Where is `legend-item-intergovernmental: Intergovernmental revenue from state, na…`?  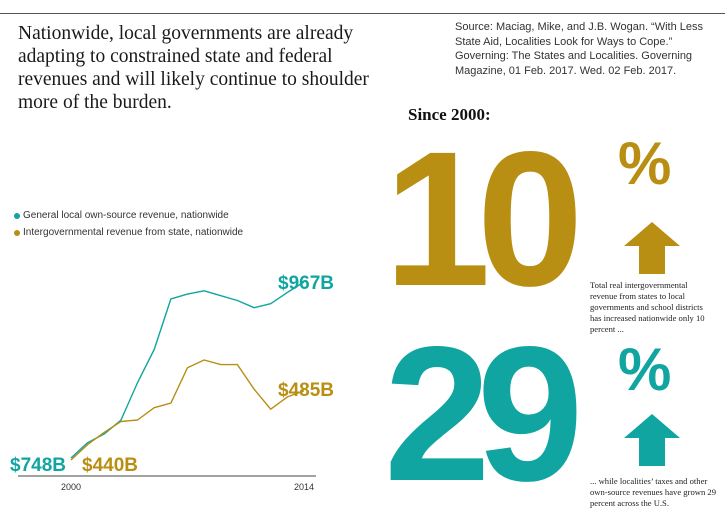
legend-item-intergovernmental: Intergovernmental revenue from state, na… is located at coordinates (128, 232).